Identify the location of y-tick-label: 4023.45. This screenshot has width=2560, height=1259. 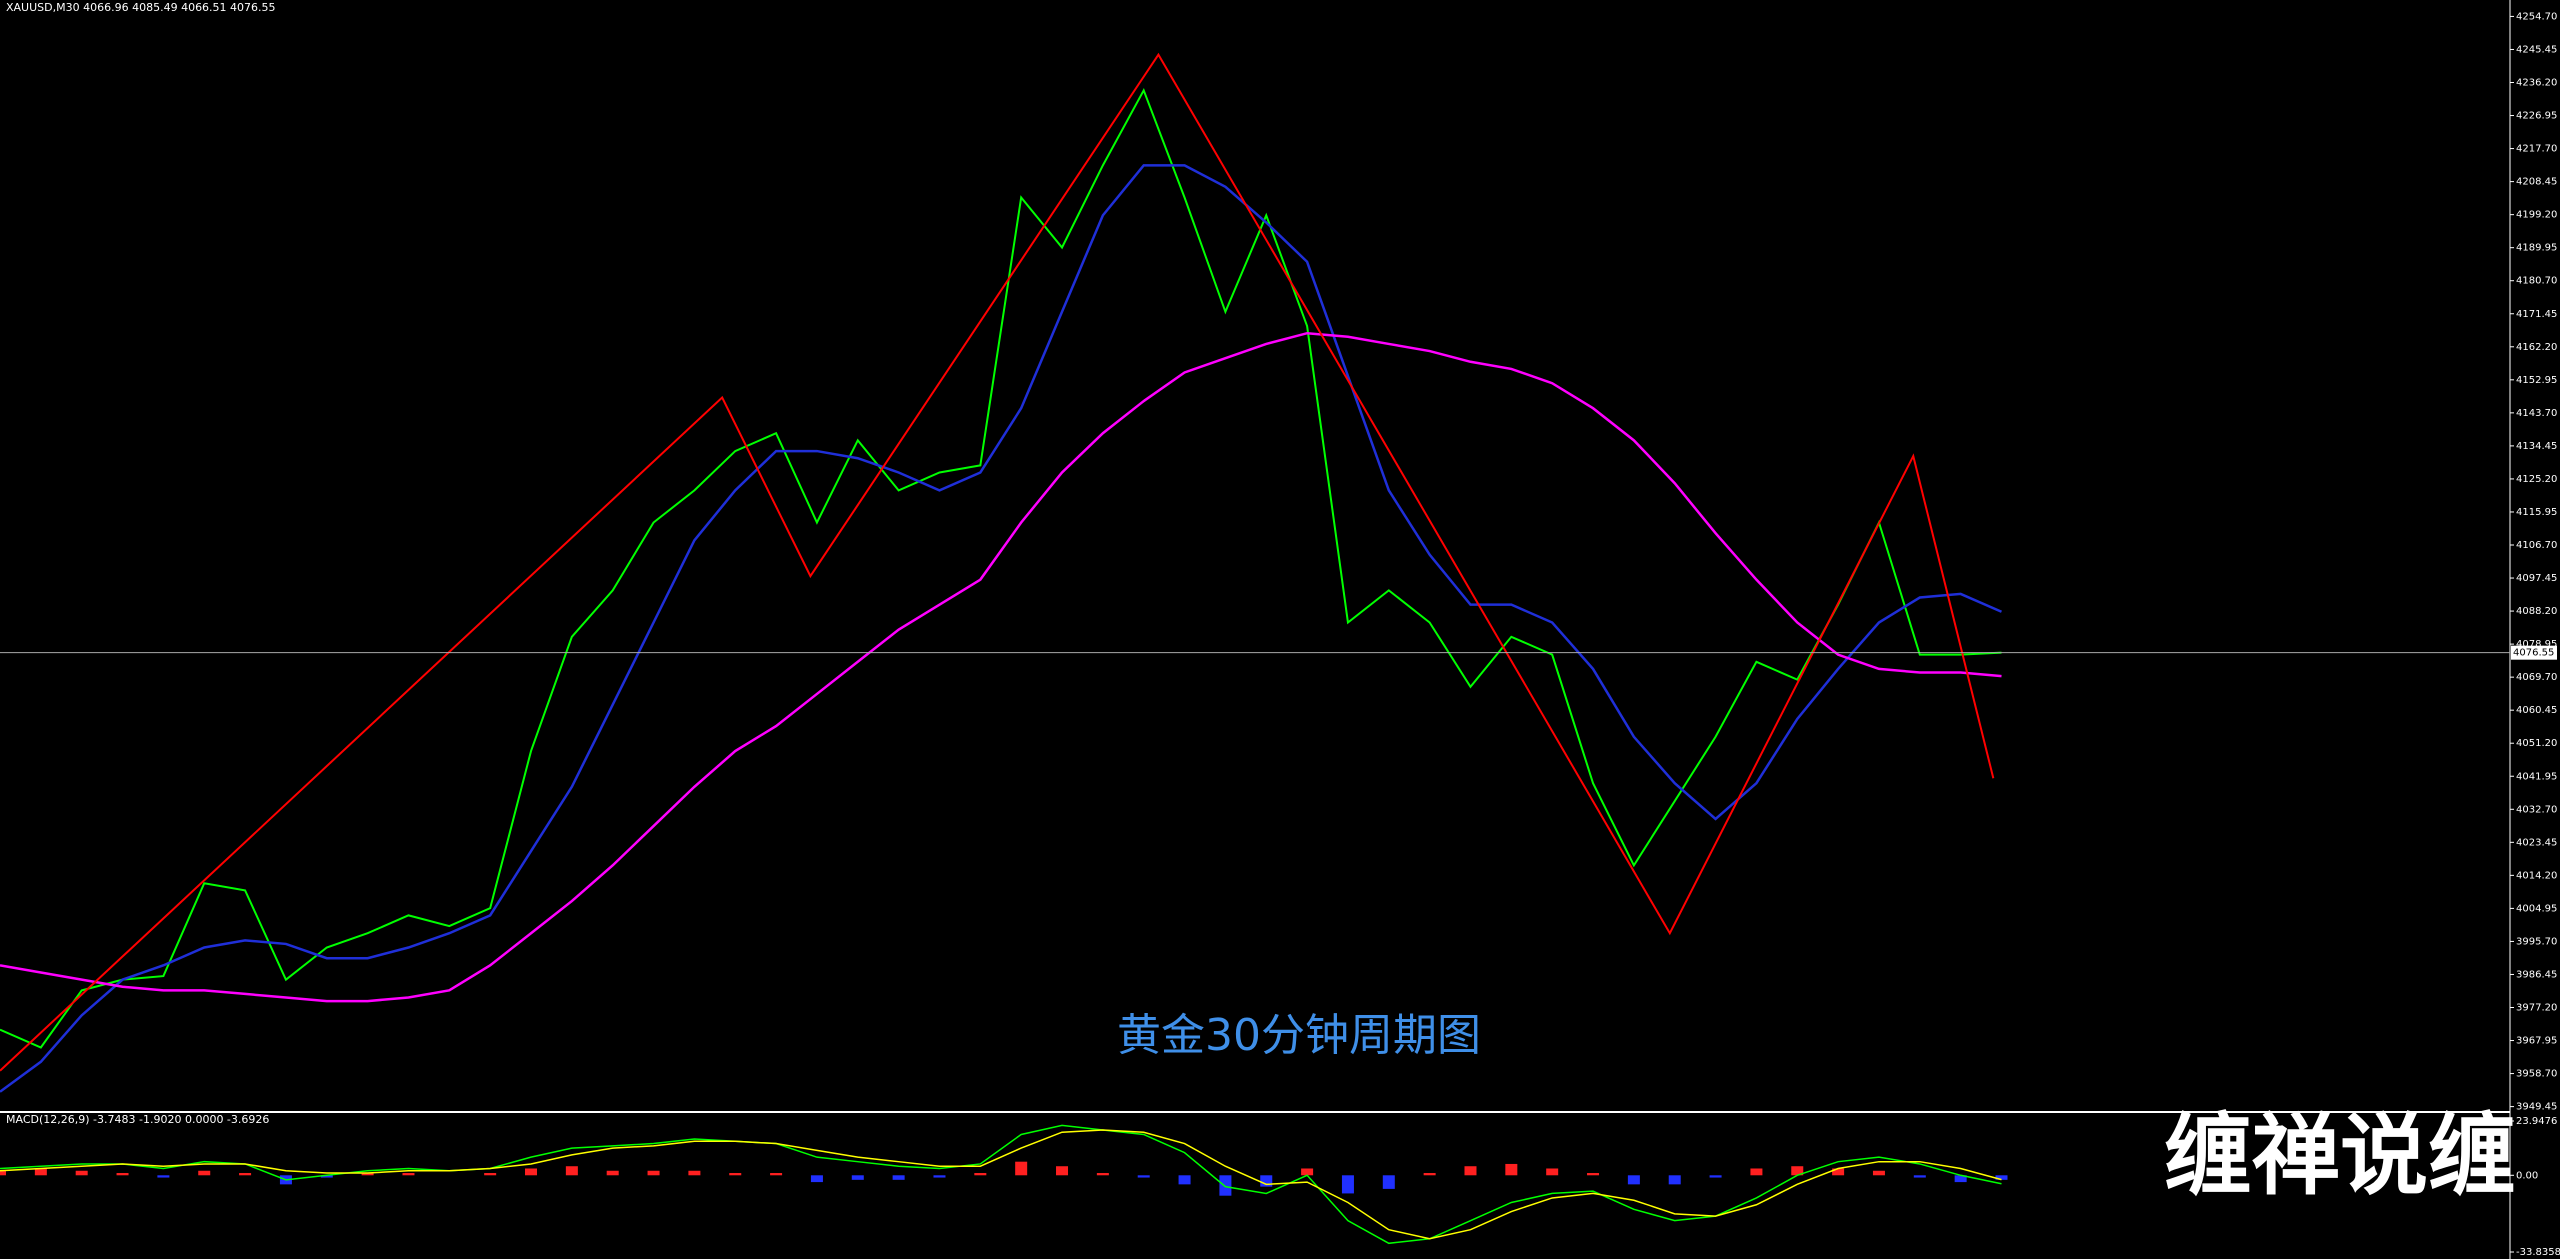
(2536, 842).